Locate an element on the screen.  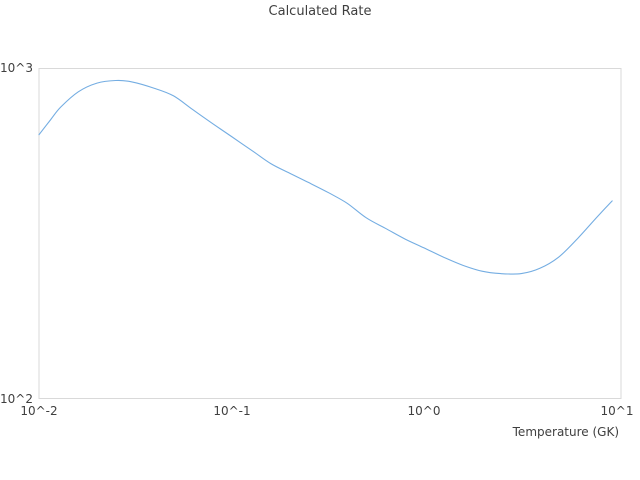
x-tick-label-1e0: 10^0 is located at coordinates (424, 411).